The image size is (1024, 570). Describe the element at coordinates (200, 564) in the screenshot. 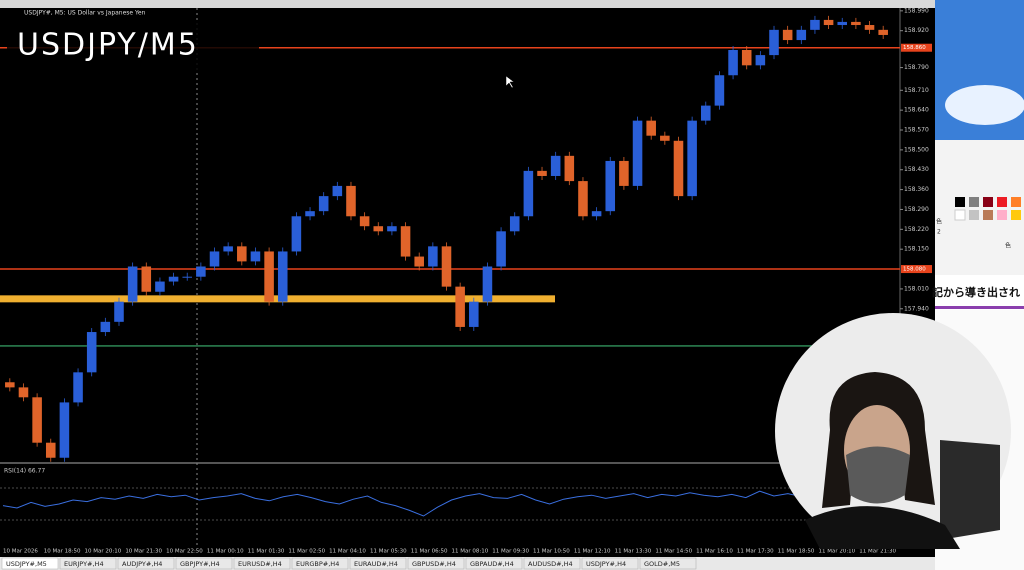

I see `tab-label: GBPJPY#,H4` at that location.